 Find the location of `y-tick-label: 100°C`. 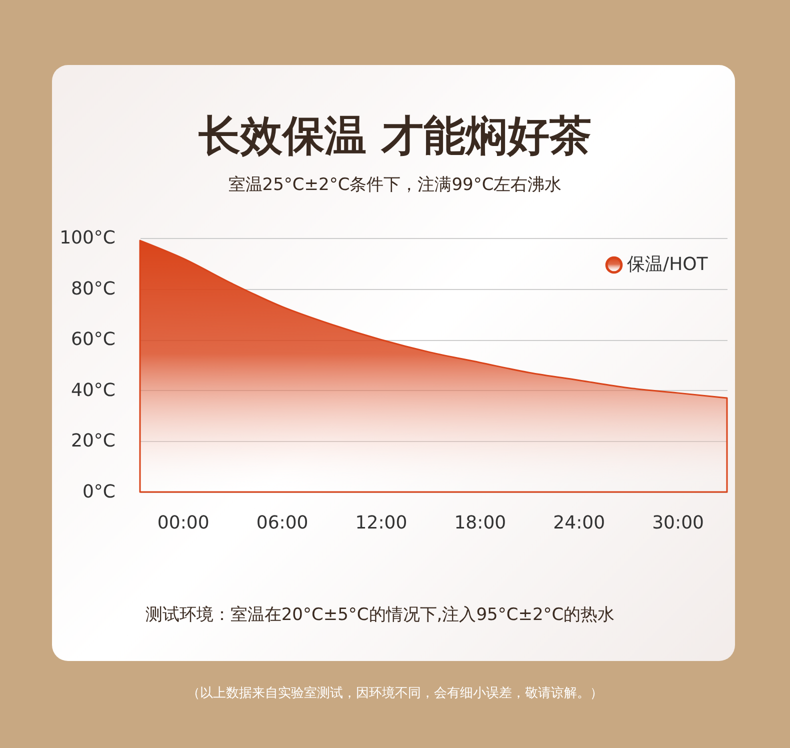

y-tick-label: 100°C is located at coordinates (88, 238).